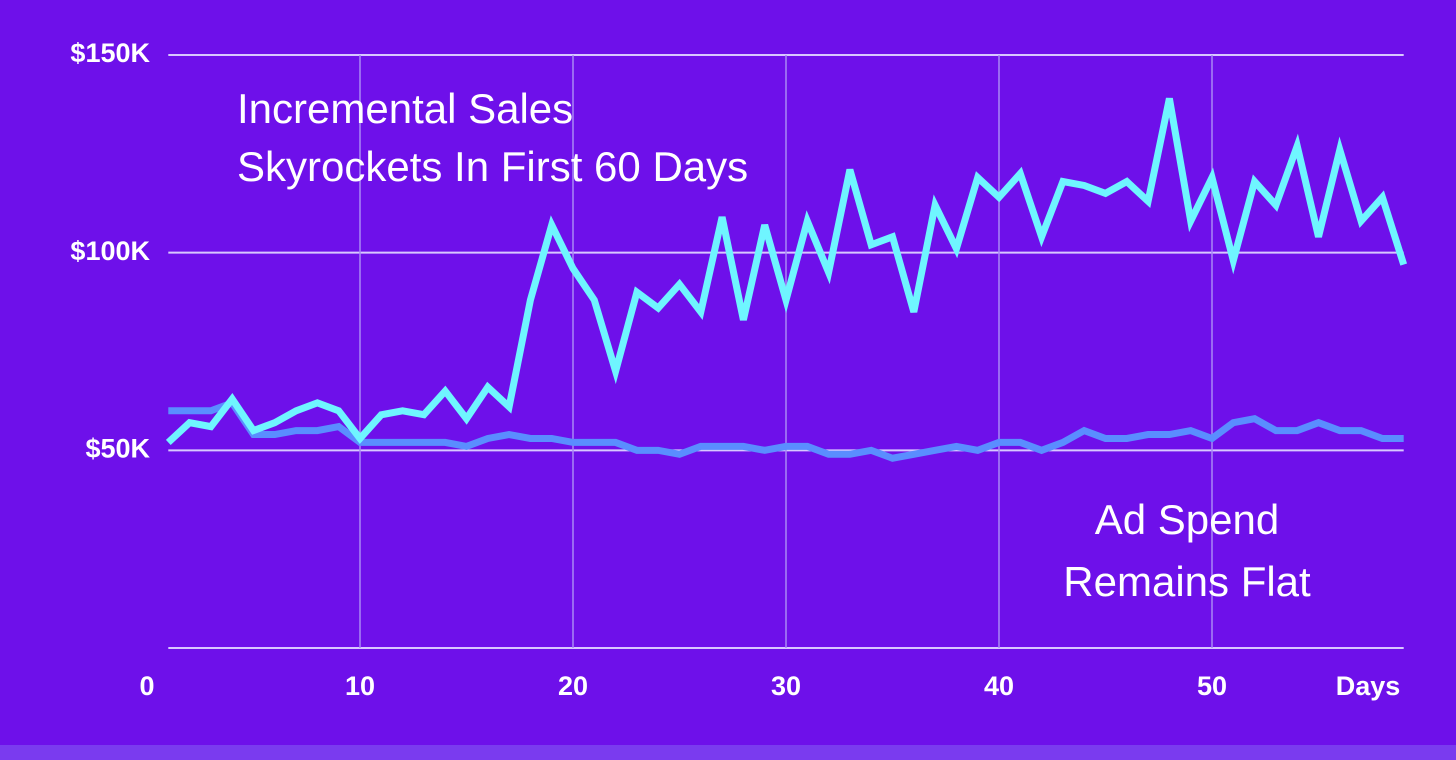  Describe the element at coordinates (405, 108) in the screenshot. I see `annotation: Incremental Sales` at that location.